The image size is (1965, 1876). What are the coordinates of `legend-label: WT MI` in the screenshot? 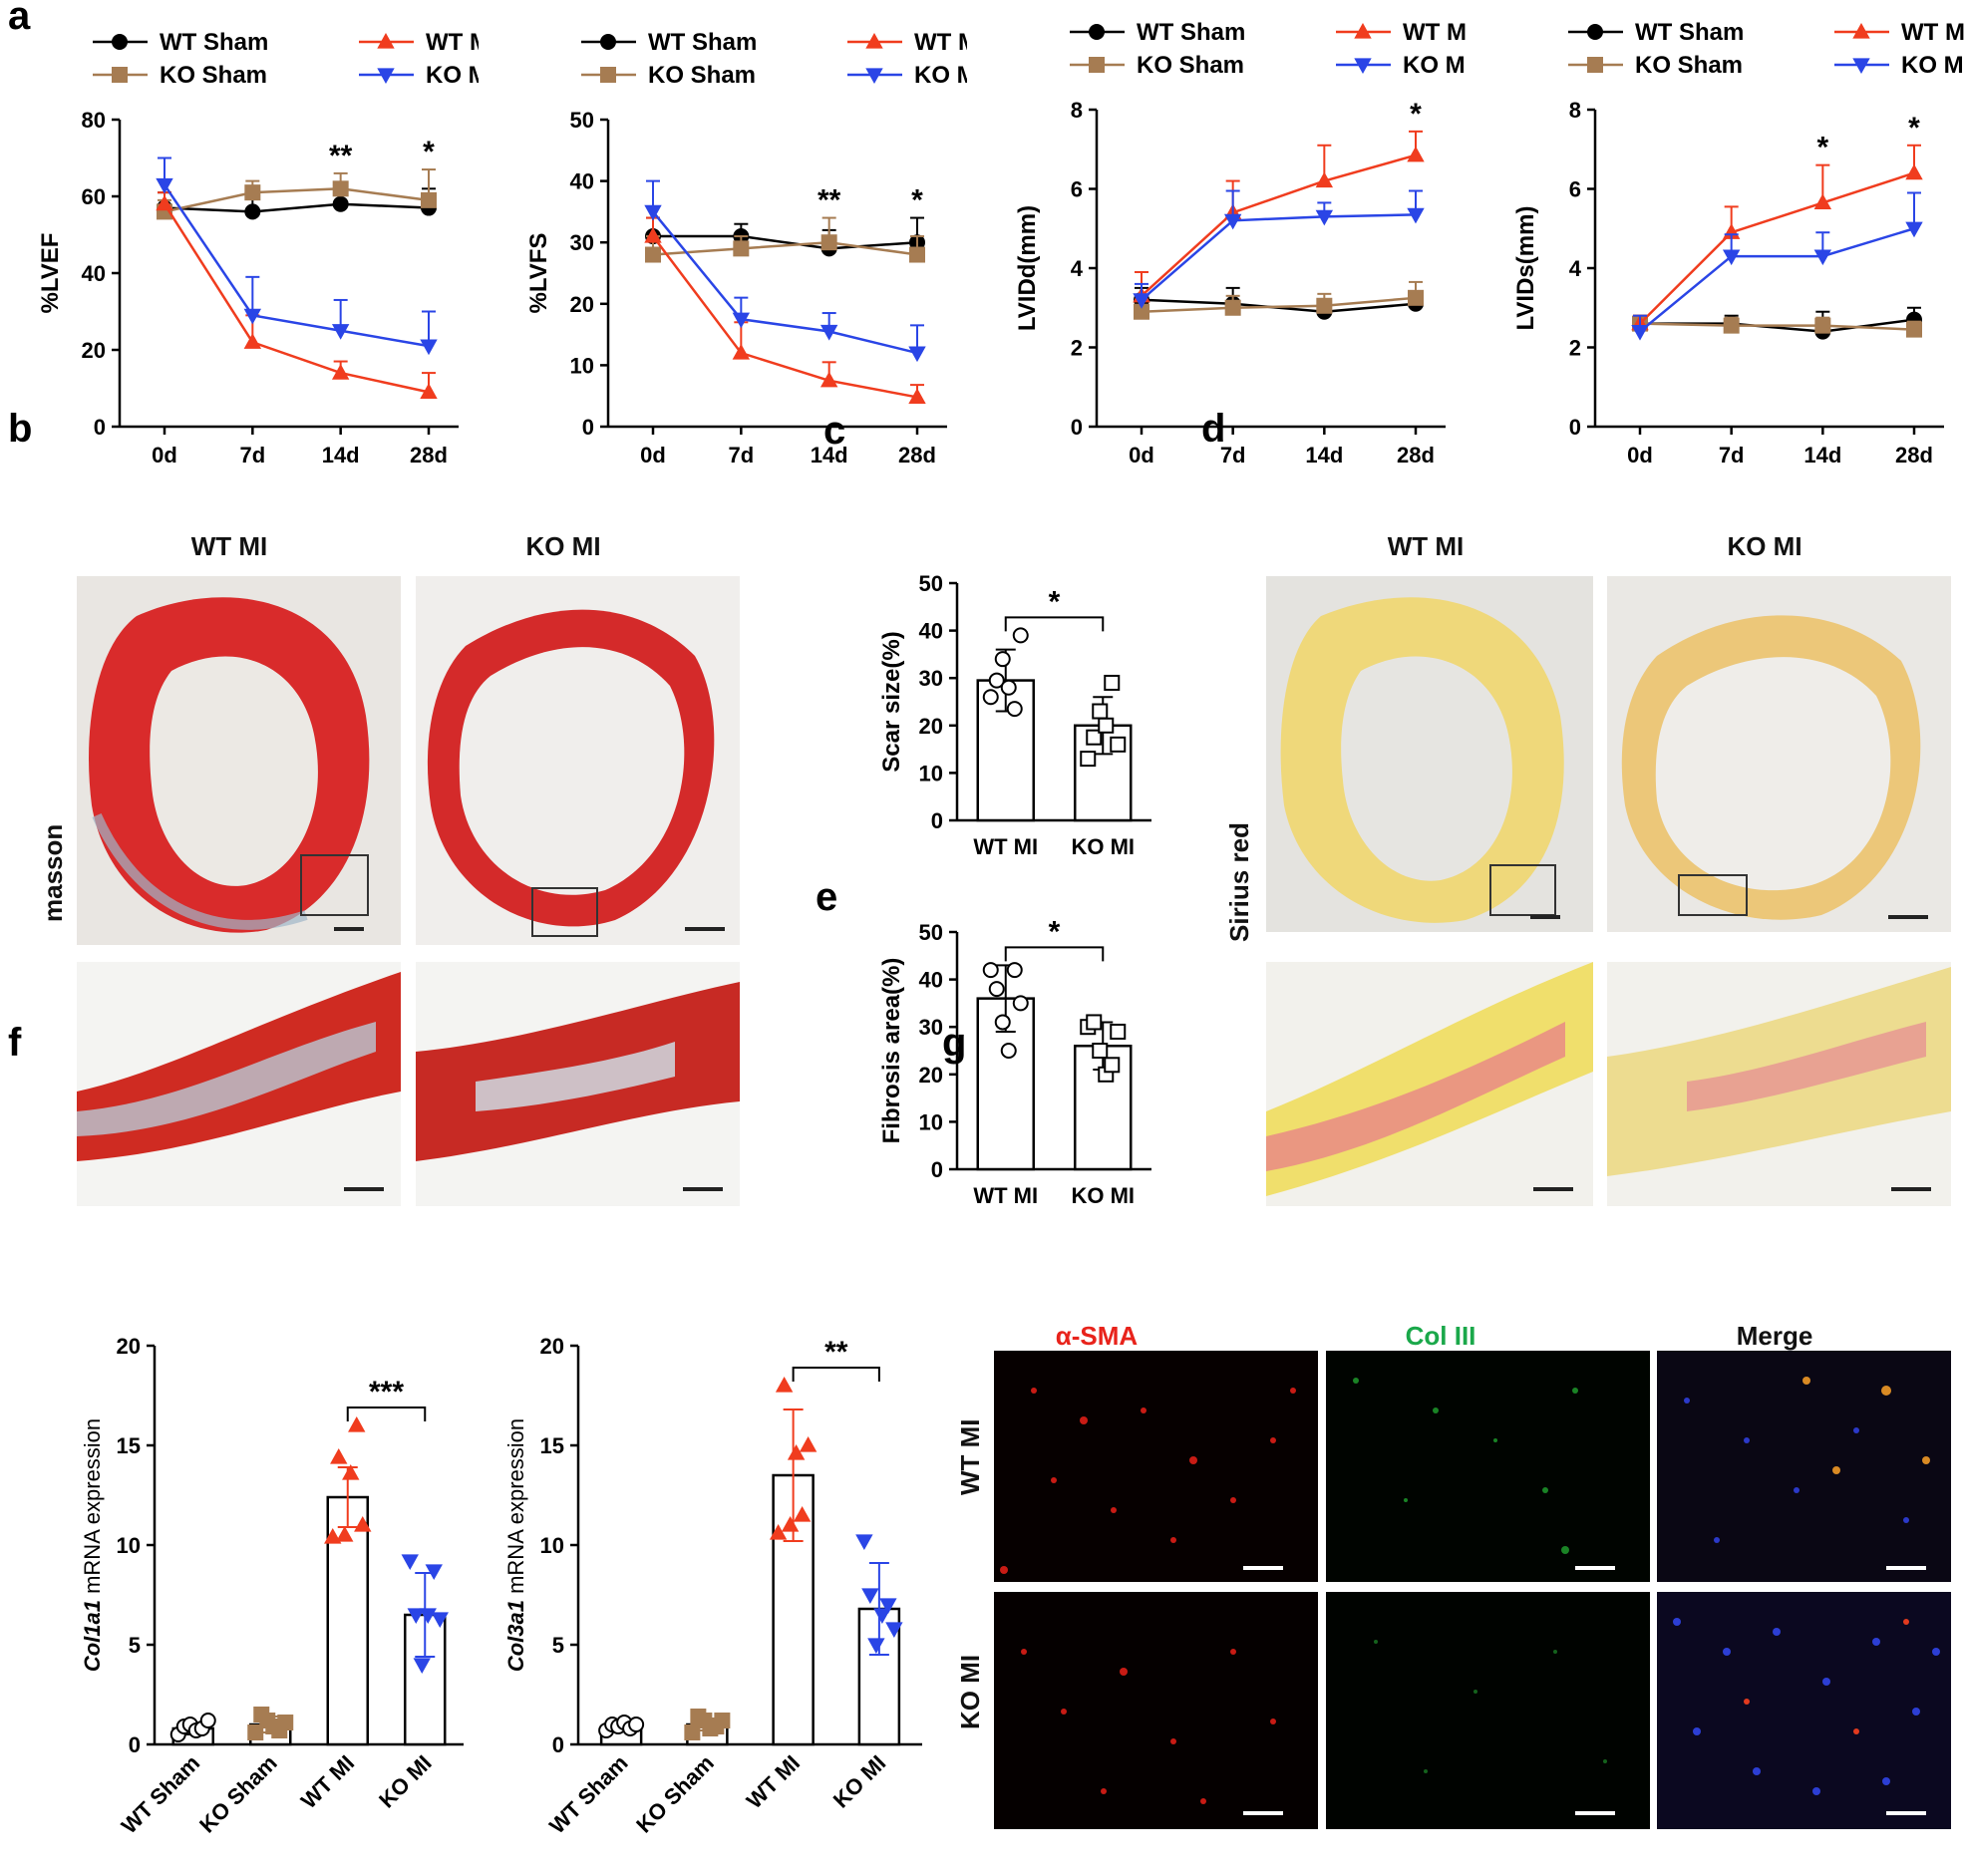 It's located at (452, 43).